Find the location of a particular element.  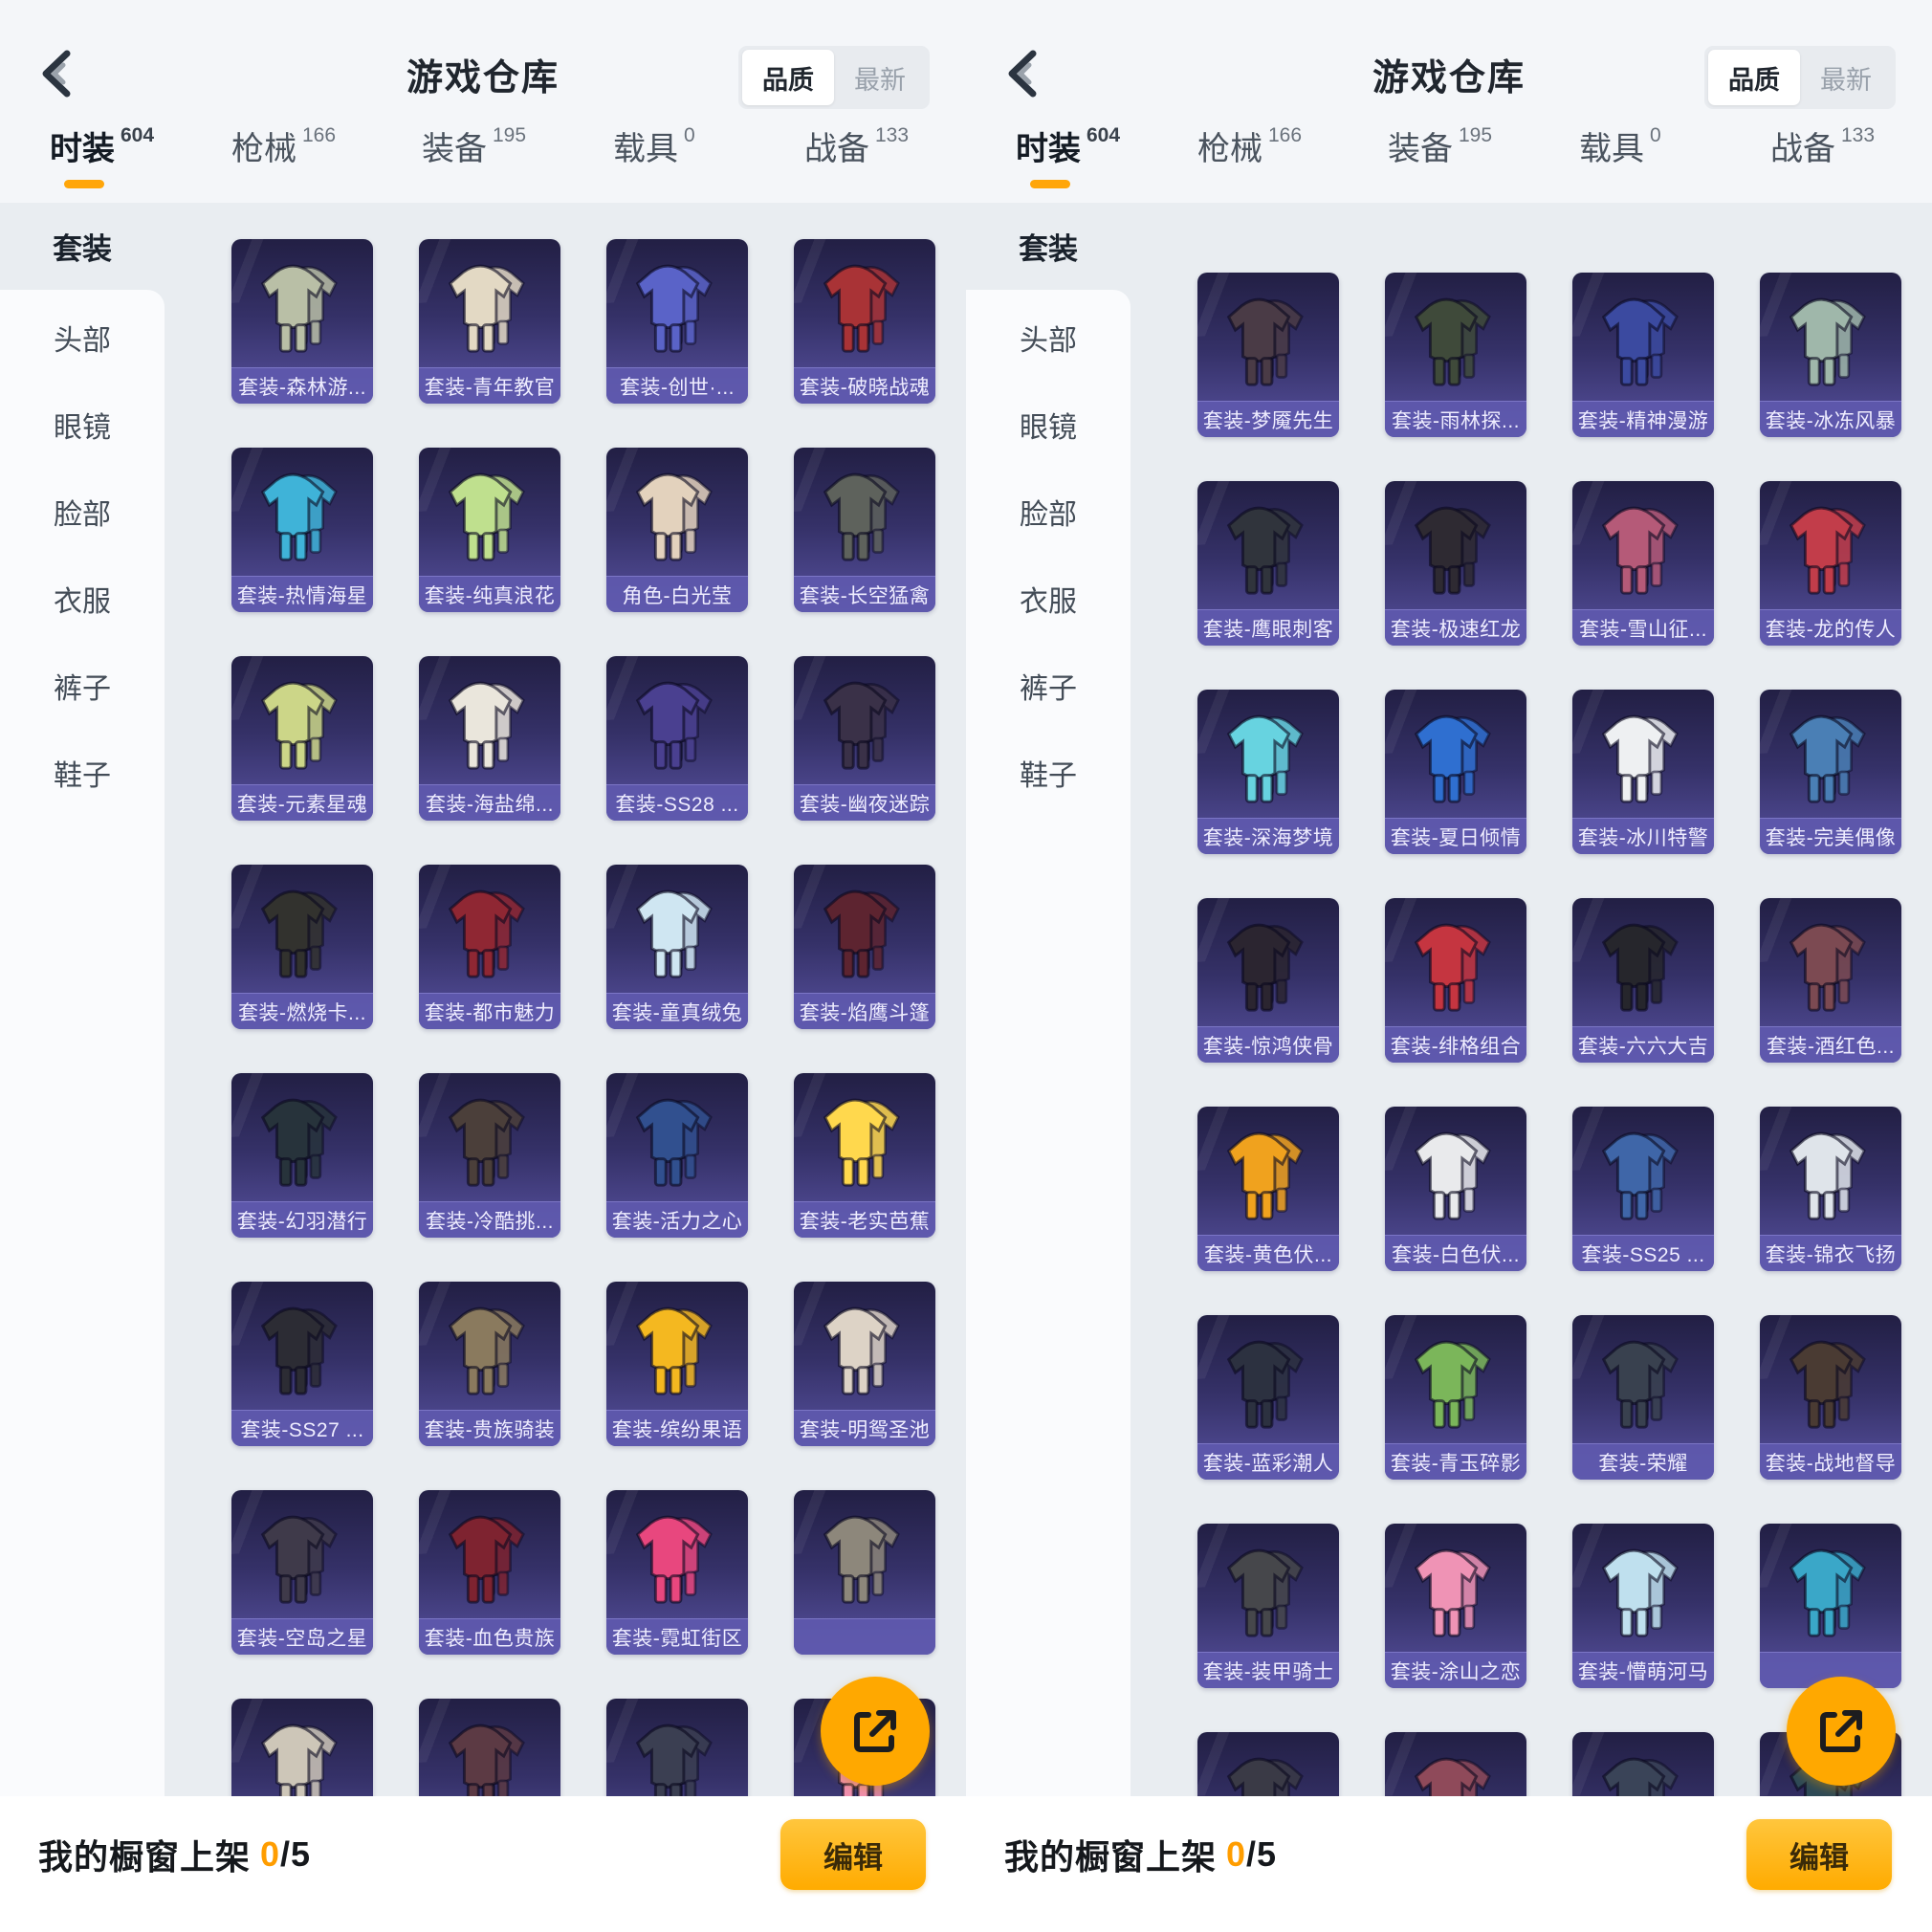

item-card: 套装-完美偶像 is located at coordinates (1830, 772).